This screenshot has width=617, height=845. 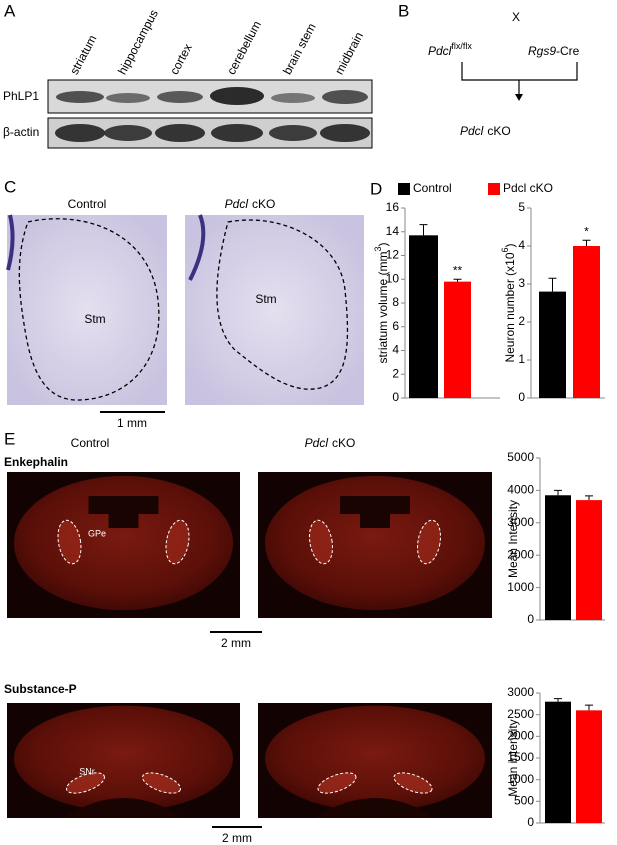 I want to click on y-tick-label: 1, so click(x=521, y=359).